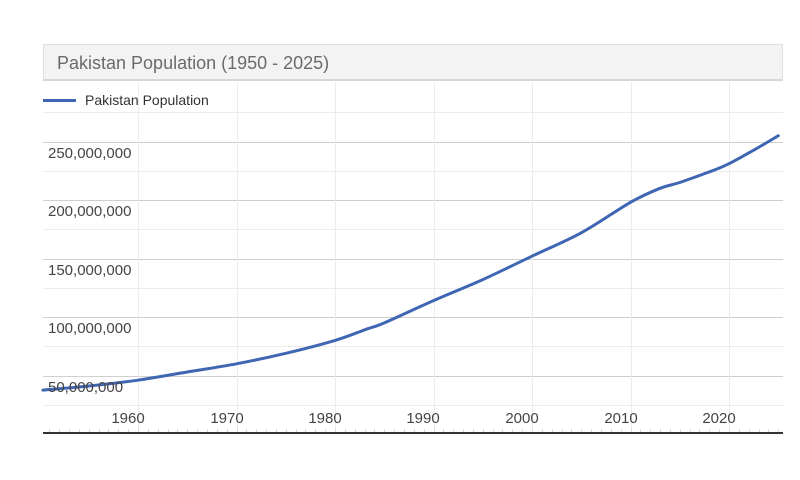 This screenshot has width=800, height=480. What do you see at coordinates (90, 328) in the screenshot?
I see `y-tick-label: 100,000,000` at bounding box center [90, 328].